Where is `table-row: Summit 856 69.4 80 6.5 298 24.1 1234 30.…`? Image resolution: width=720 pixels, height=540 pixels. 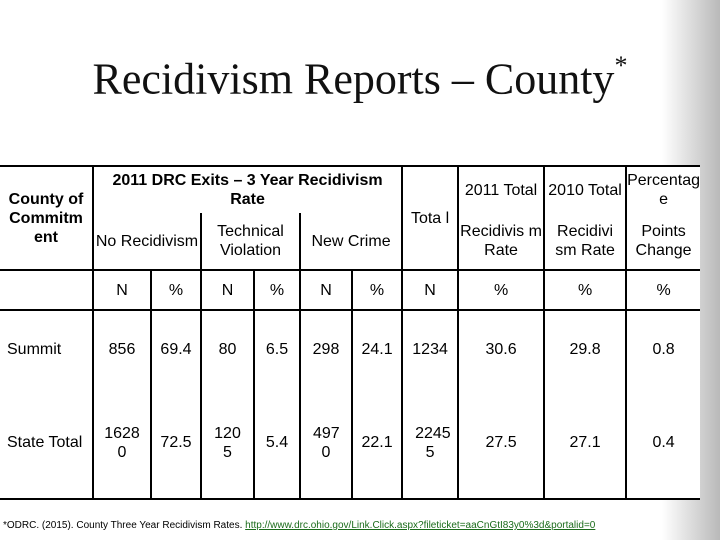 table-row: Summit 856 69.4 80 6.5 298 24.1 1234 30.… is located at coordinates (350, 348).